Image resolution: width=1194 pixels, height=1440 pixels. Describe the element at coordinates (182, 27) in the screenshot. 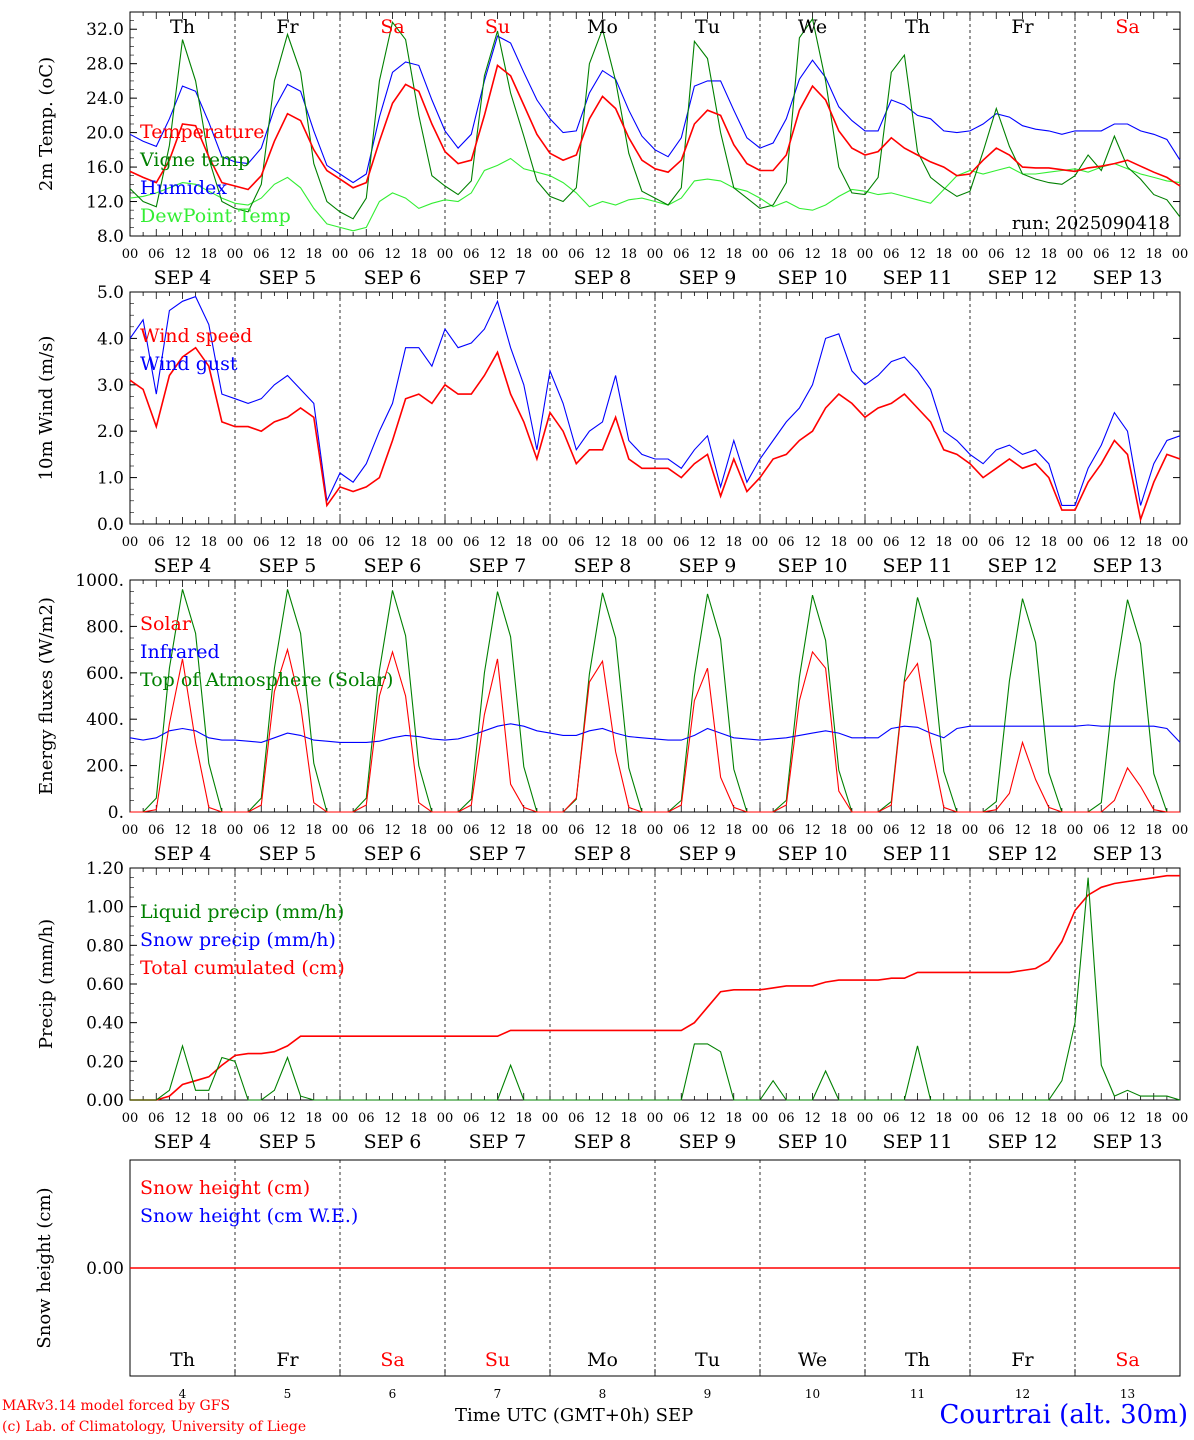

I see `weekday-label-top: Th` at that location.